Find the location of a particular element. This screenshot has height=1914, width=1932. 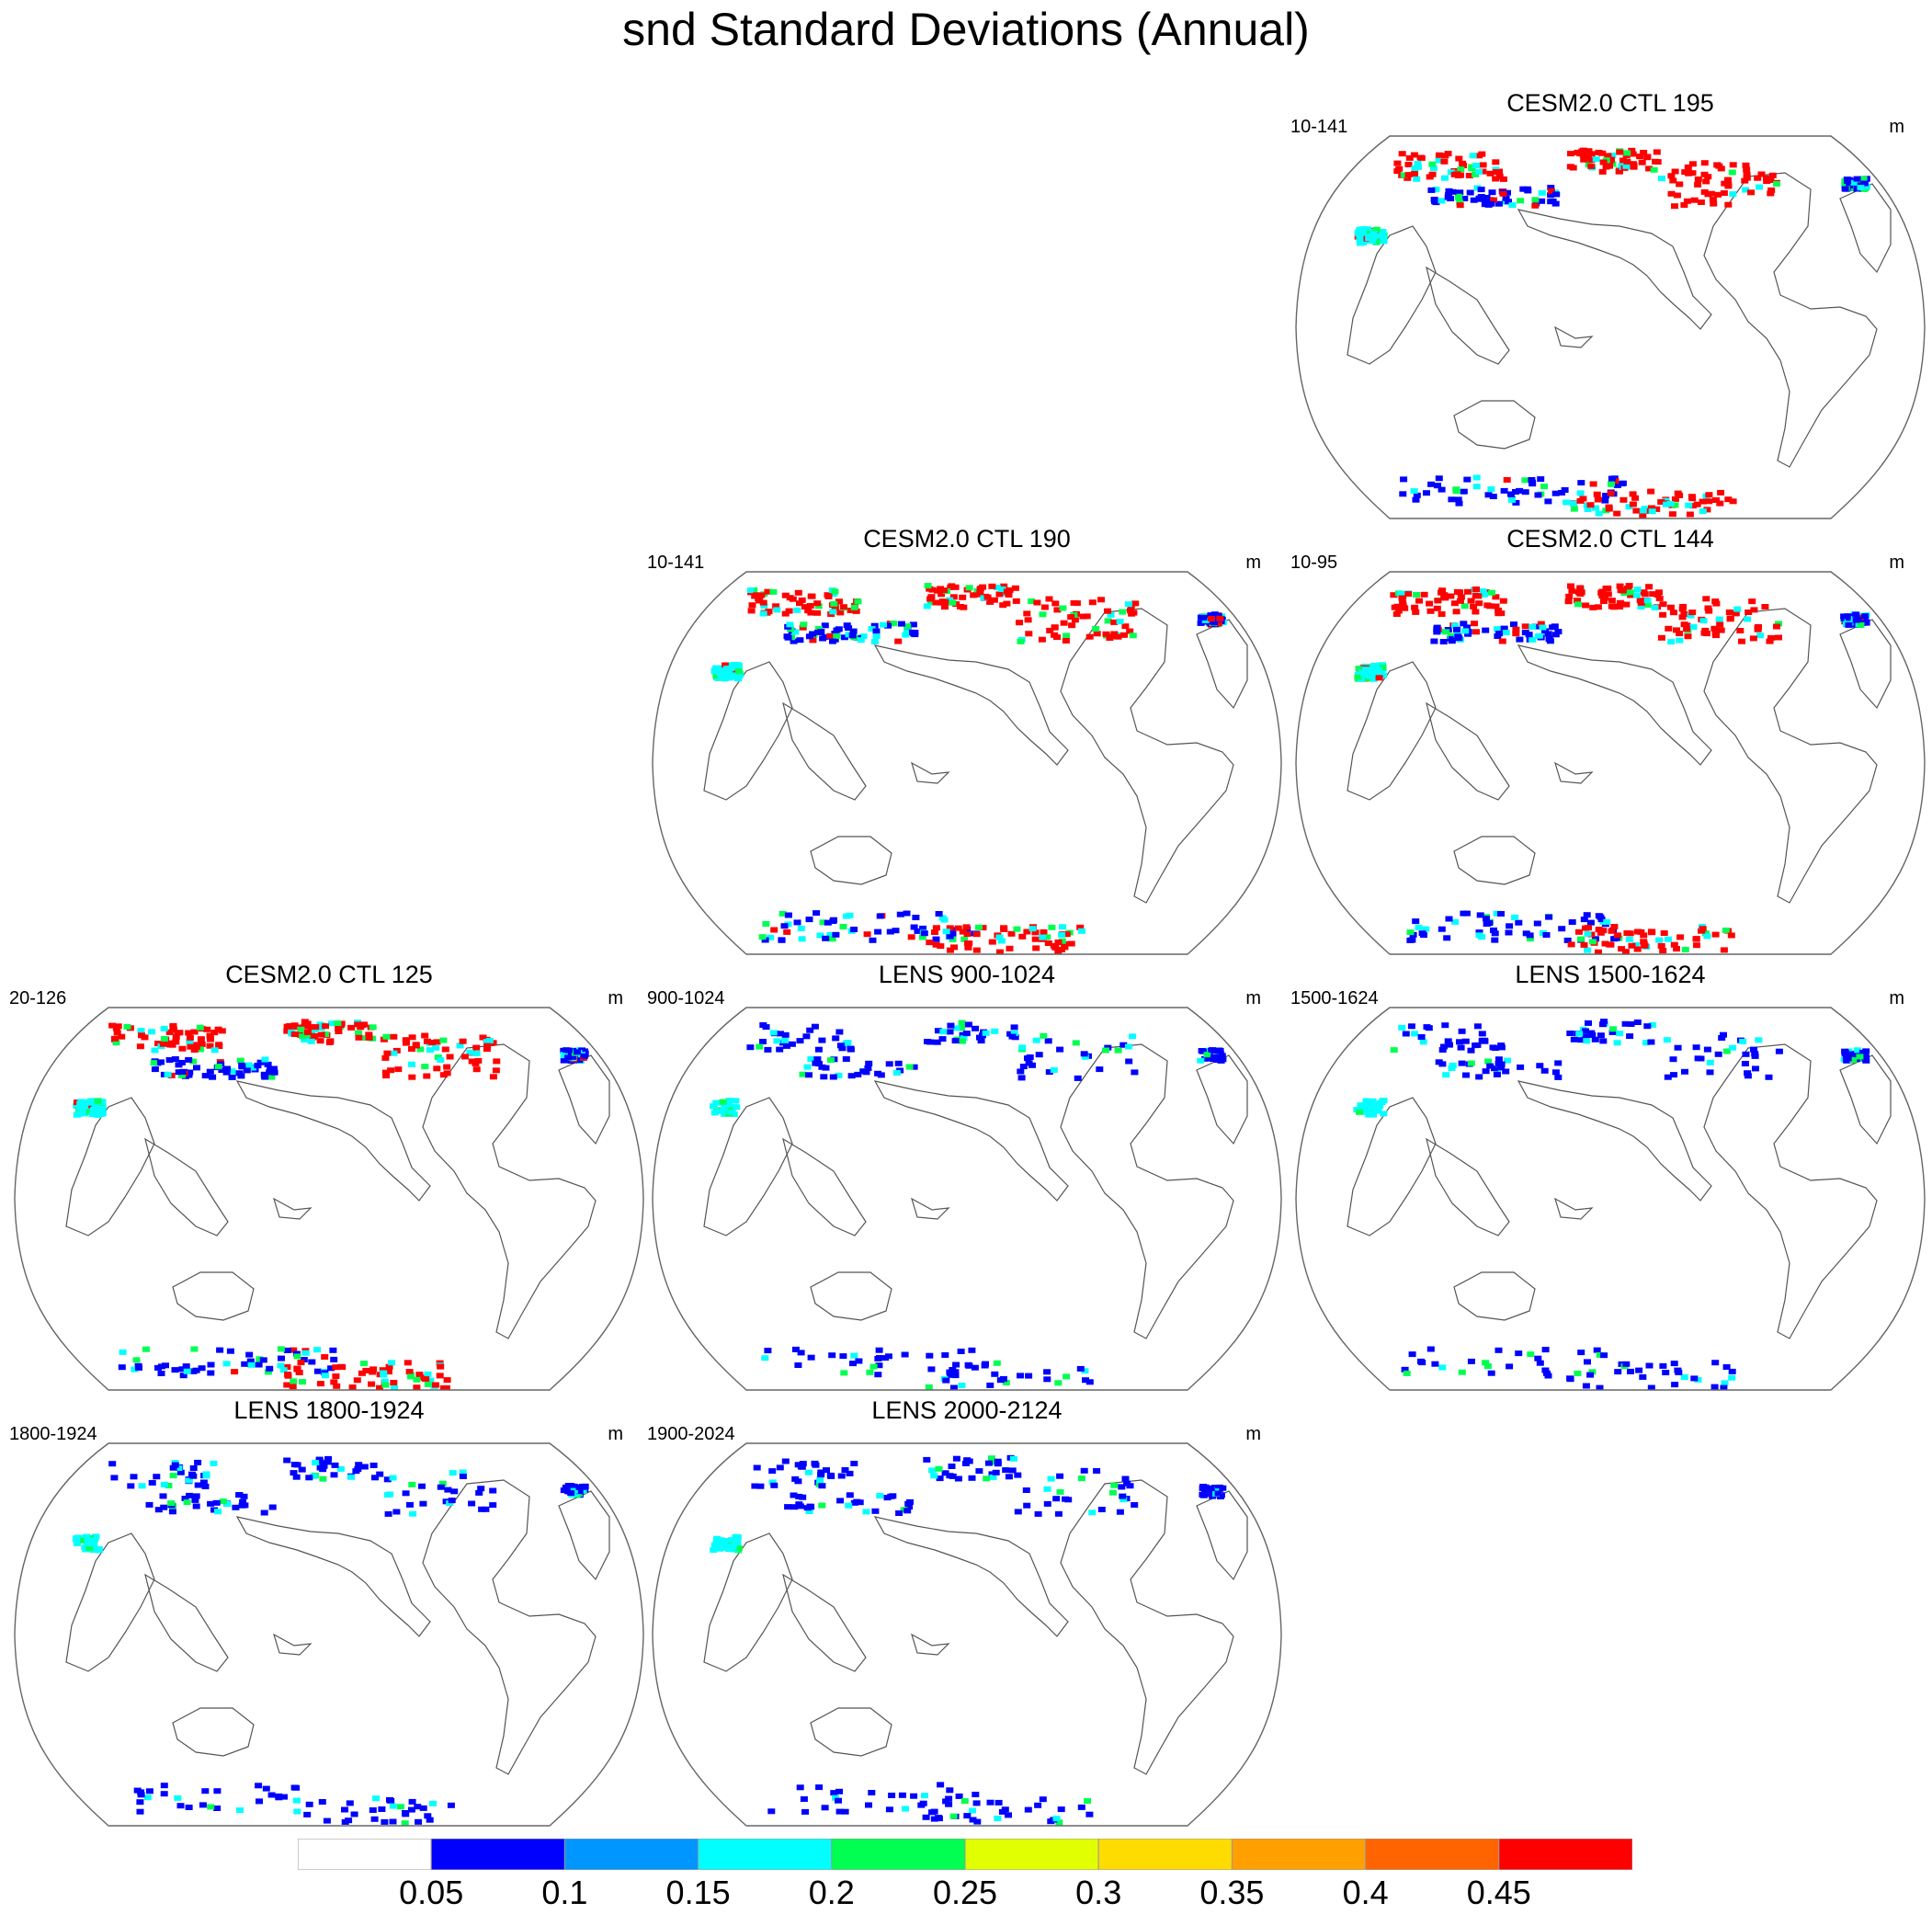

map-boundary is located at coordinates (329, 1199).